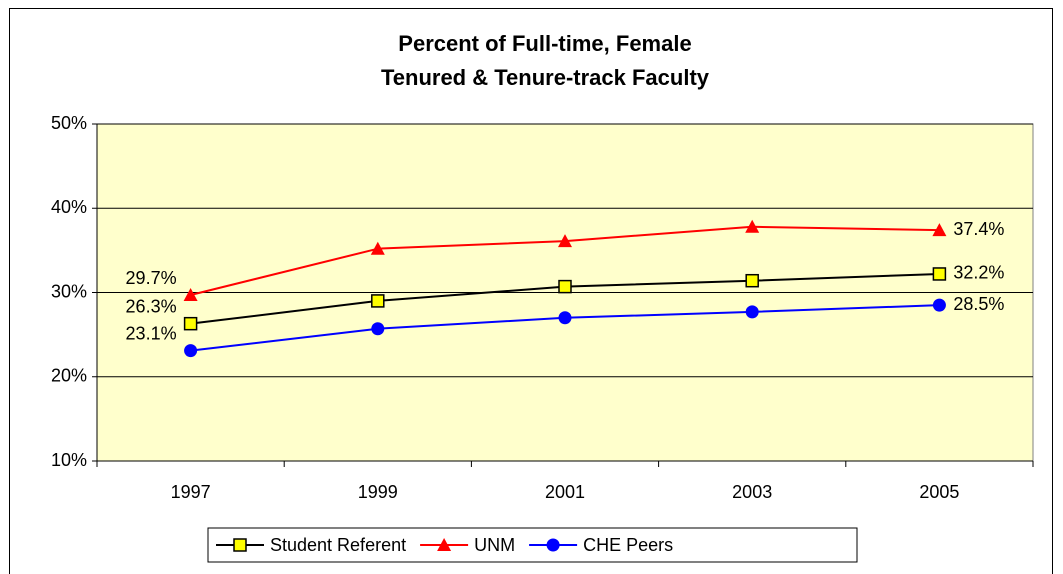  What do you see at coordinates (978, 304) in the screenshot?
I see `data-label: 28.5%` at bounding box center [978, 304].